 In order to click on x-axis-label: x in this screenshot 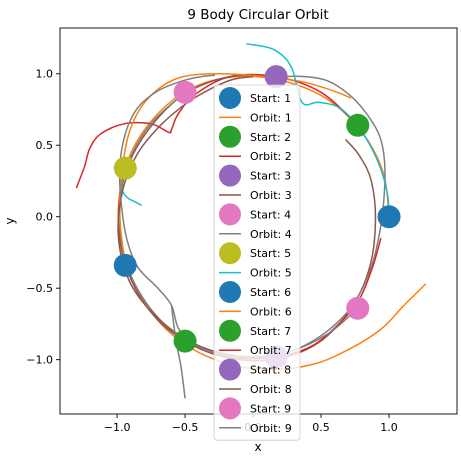, I will do `click(257, 447)`.